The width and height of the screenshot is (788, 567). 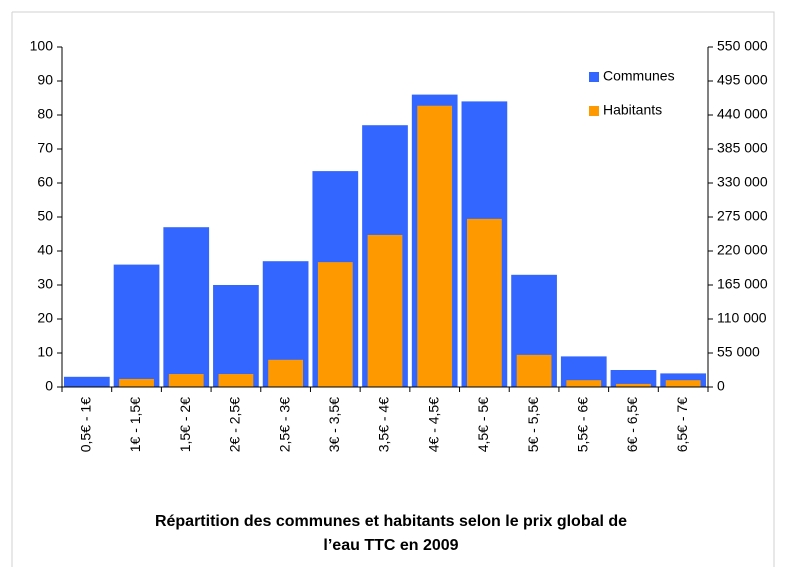 I want to click on y2-tick-label: 495 000, so click(x=742, y=80).